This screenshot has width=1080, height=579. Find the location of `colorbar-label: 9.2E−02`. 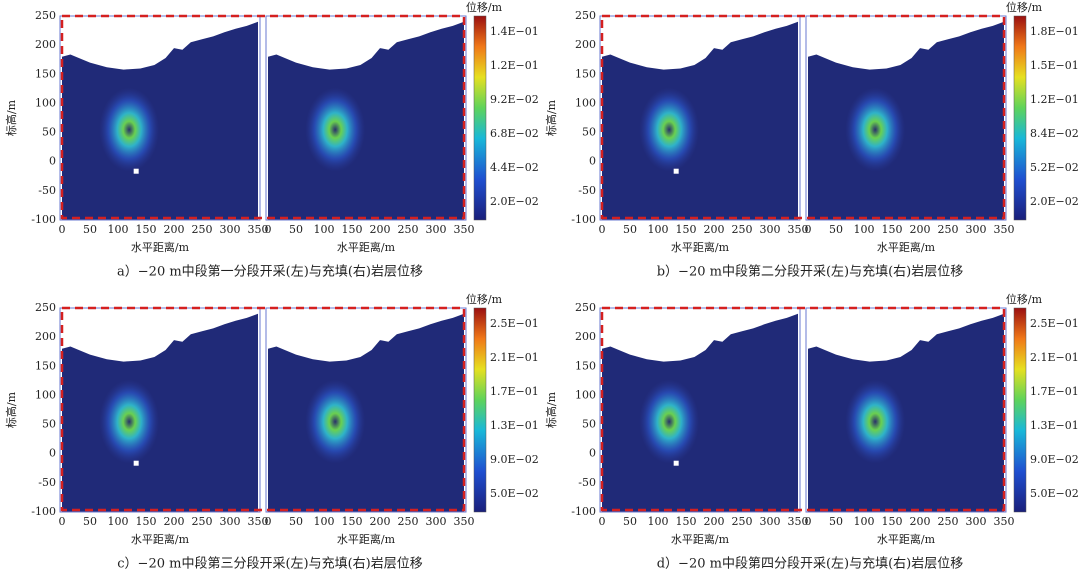

colorbar-label: 9.2E−02 is located at coordinates (514, 99).